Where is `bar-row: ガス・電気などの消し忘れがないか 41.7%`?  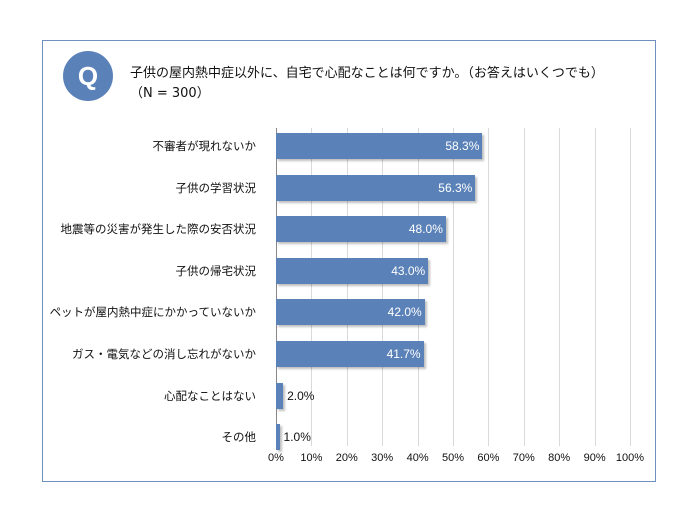 bar-row: ガス・電気などの消し忘れがないか 41.7% is located at coordinates (323, 354).